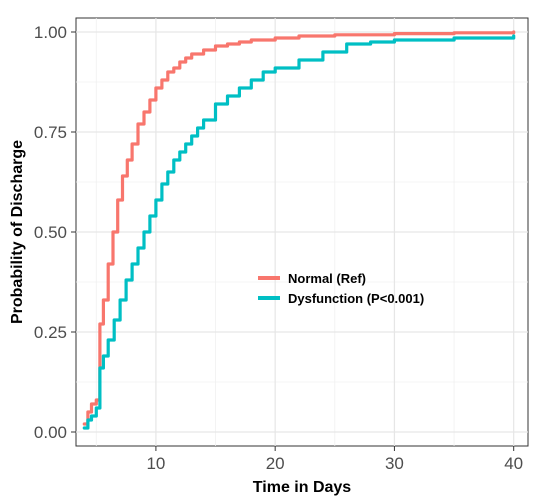  Describe the element at coordinates (17, 232) in the screenshot. I see `y-axis-title: Probability of Discharge` at that location.